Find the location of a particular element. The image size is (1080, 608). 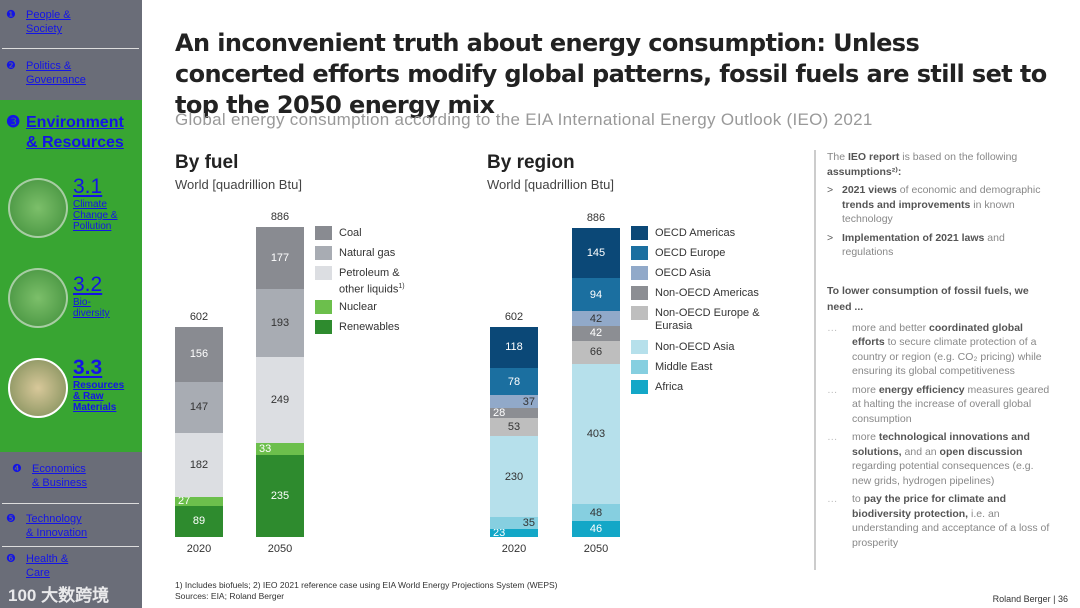

bar-segment-coal-2050: 177 is located at coordinates (280, 258).